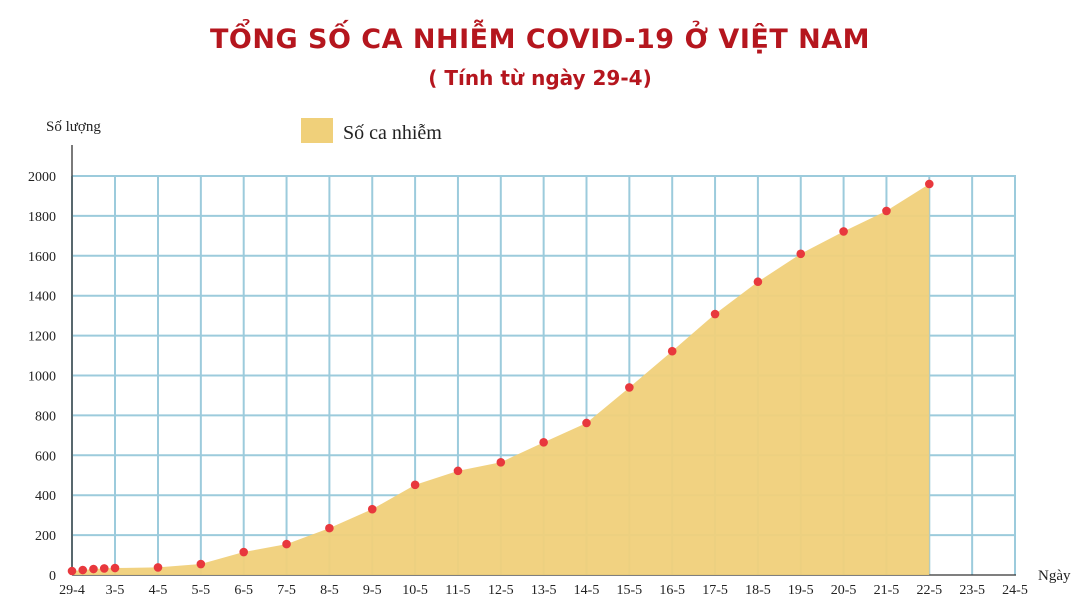 The width and height of the screenshot is (1080, 612). Describe the element at coordinates (630, 590) in the screenshot. I see `x-tick-label: 15-5` at that location.